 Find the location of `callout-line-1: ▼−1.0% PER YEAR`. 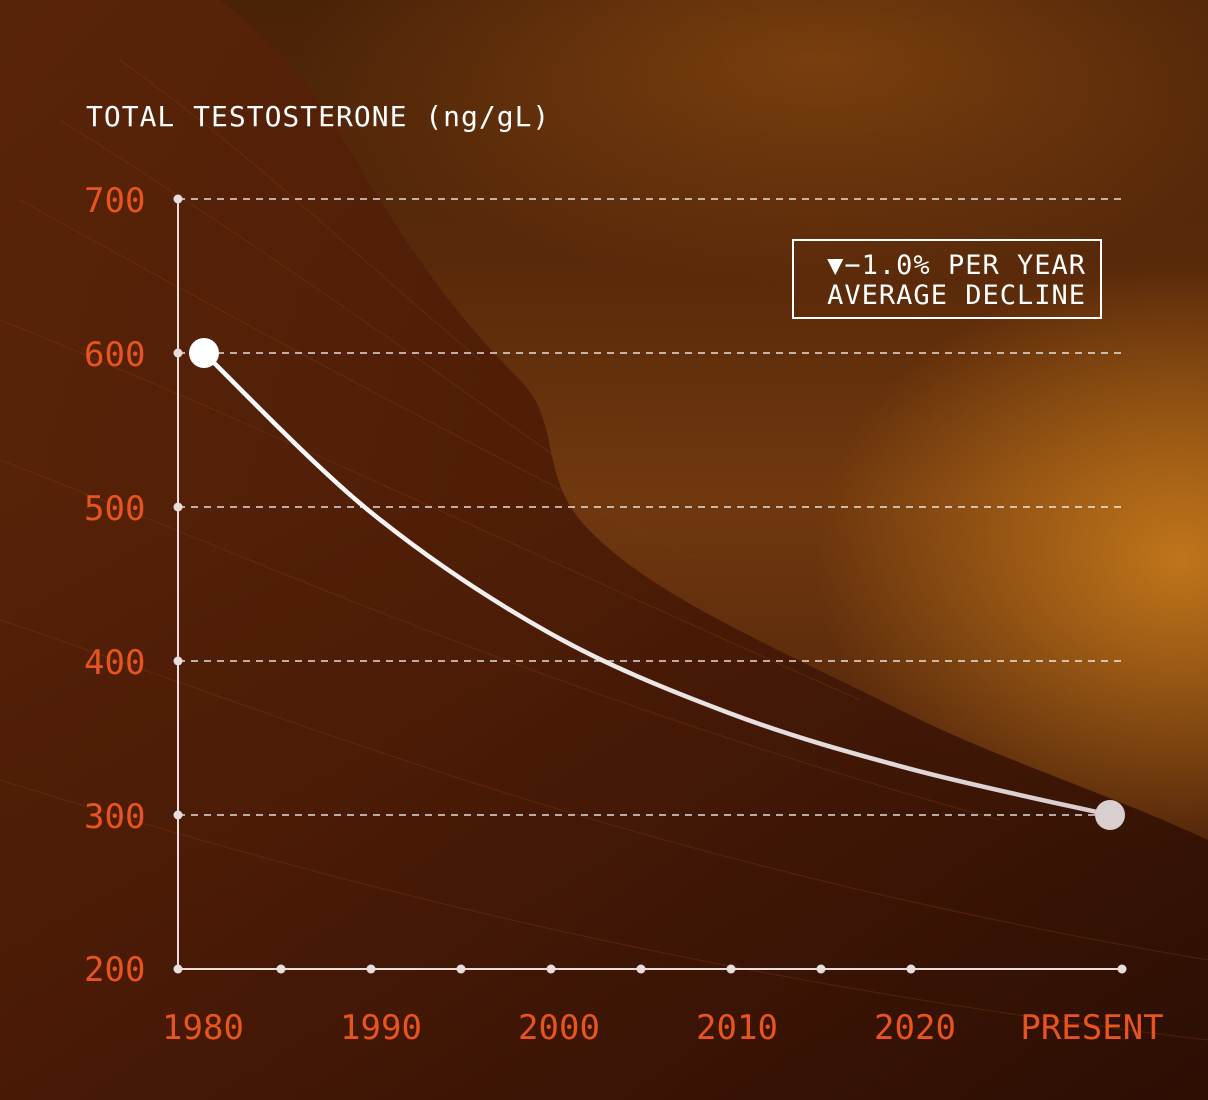

callout-line-1: ▼−1.0% PER YEAR is located at coordinates (956, 265).